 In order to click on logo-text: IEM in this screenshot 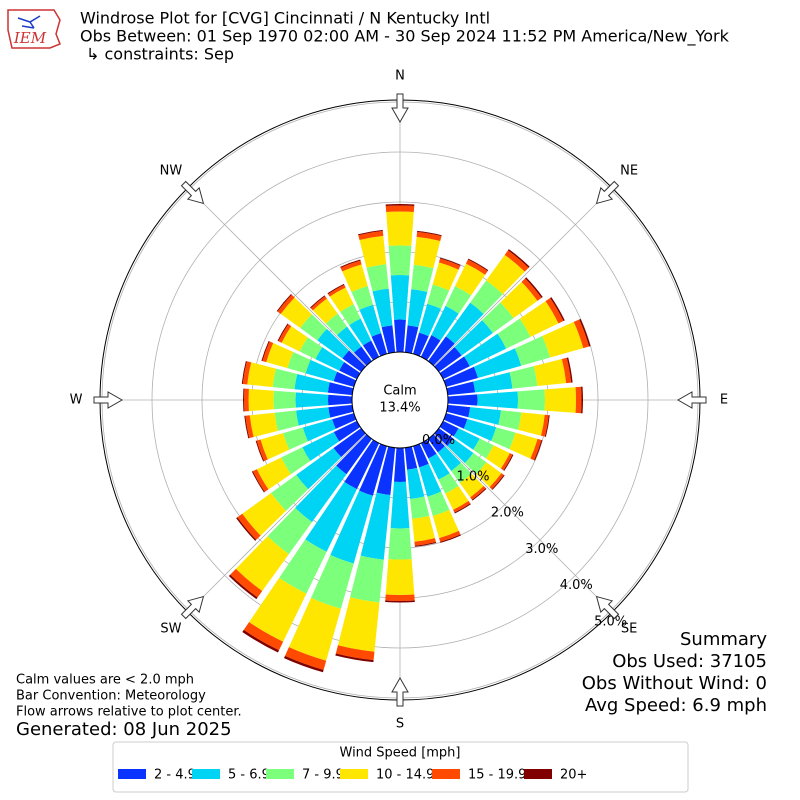, I will do `click(30, 38)`.